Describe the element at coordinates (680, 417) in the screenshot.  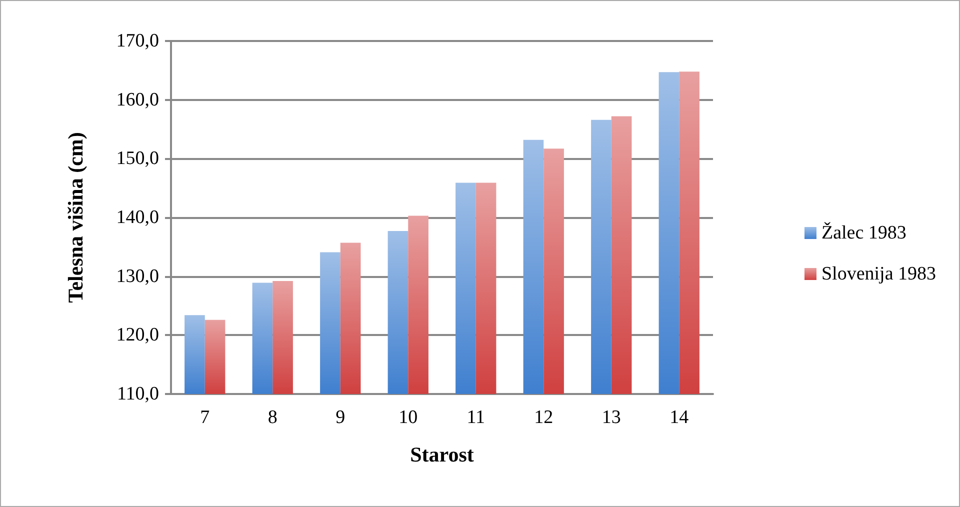
I see `x-tick-label: 14` at that location.